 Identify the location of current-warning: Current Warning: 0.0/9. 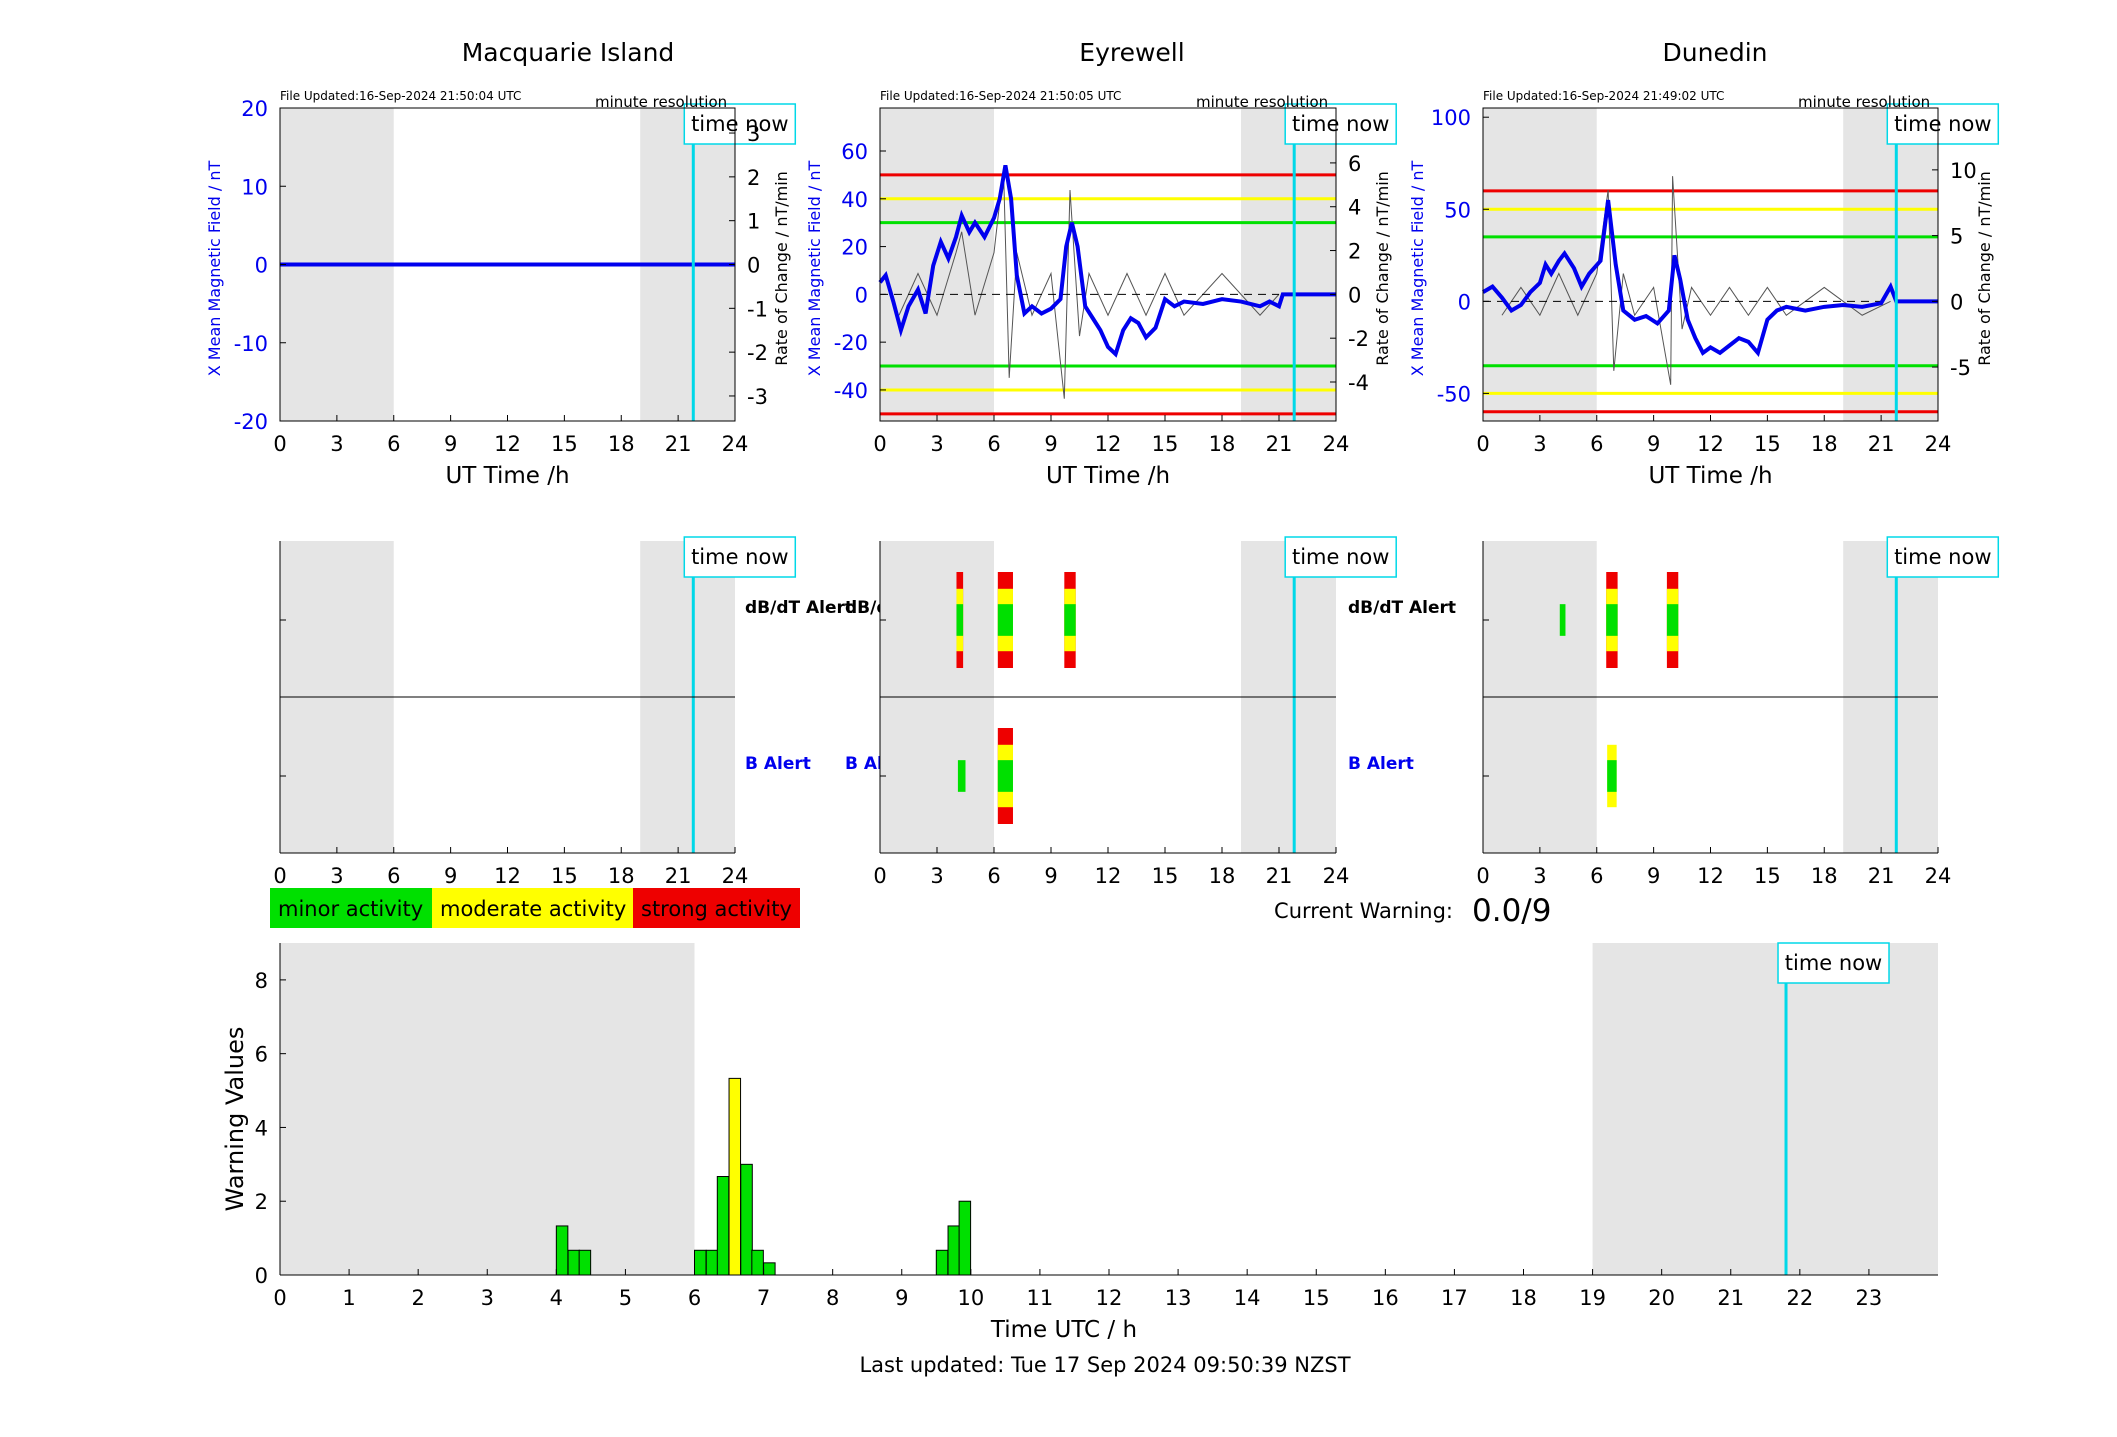
(1412, 911).